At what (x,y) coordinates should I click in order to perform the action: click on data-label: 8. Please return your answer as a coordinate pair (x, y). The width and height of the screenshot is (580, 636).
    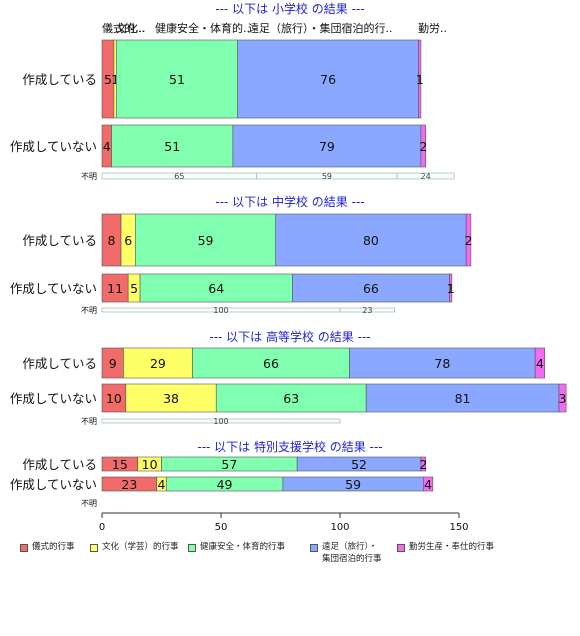
    Looking at the image, I should click on (112, 240).